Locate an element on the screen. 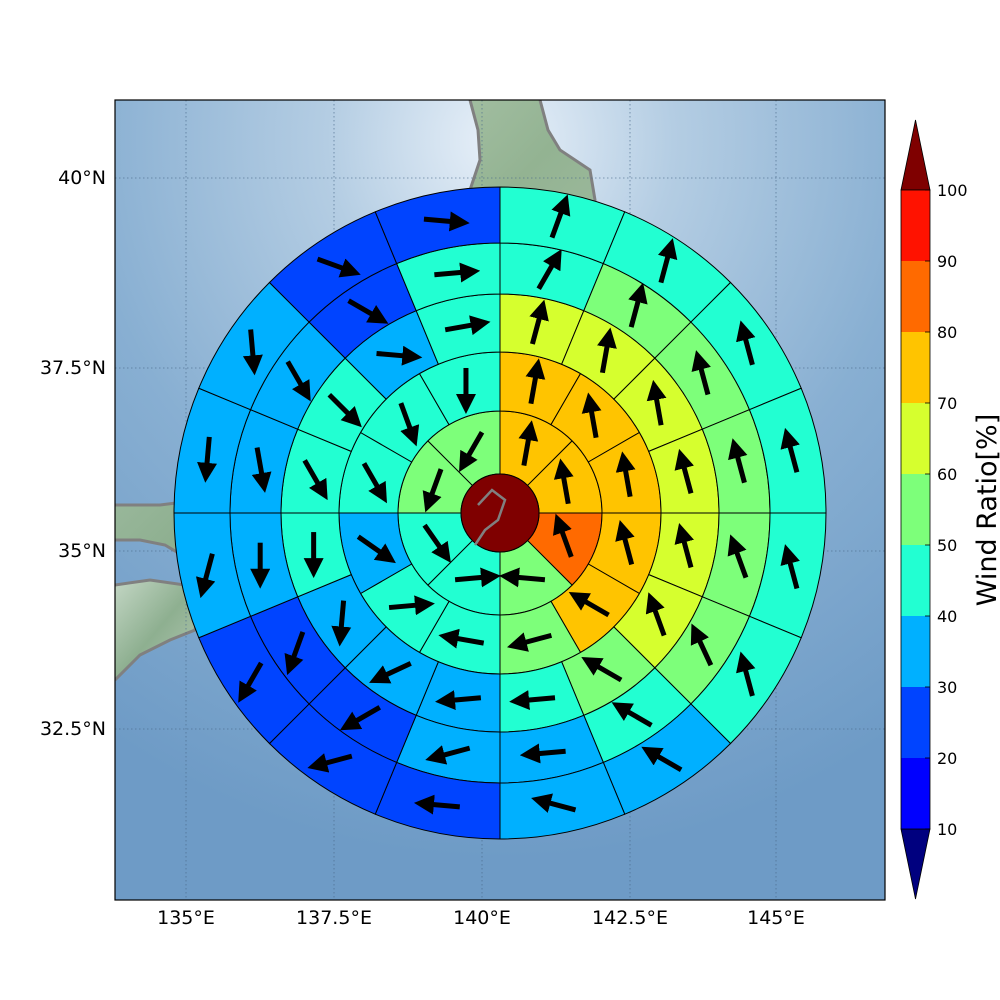  y-axis-ticks: 40°N 37.5°N 35°N 32.5°N is located at coordinates (73, 453).